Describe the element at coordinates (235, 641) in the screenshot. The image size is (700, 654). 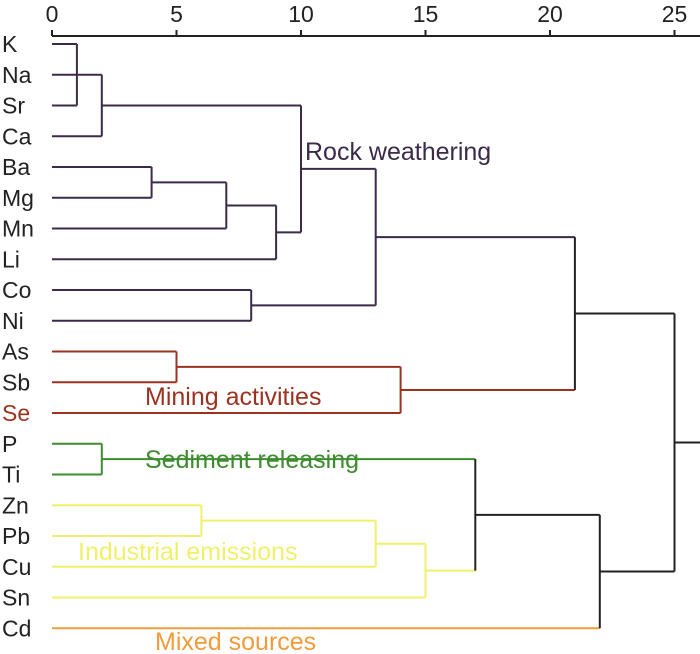
I see `cluster-label: Mixed sources` at that location.